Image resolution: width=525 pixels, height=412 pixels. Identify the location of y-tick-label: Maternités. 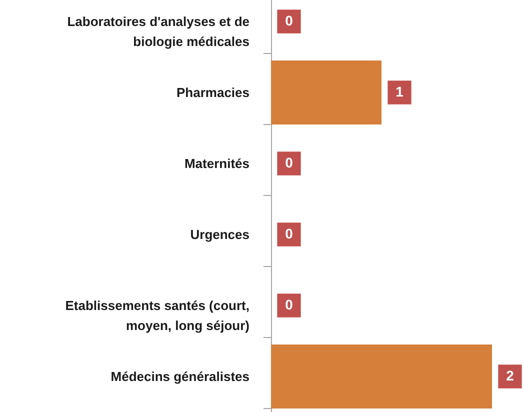
(217, 163).